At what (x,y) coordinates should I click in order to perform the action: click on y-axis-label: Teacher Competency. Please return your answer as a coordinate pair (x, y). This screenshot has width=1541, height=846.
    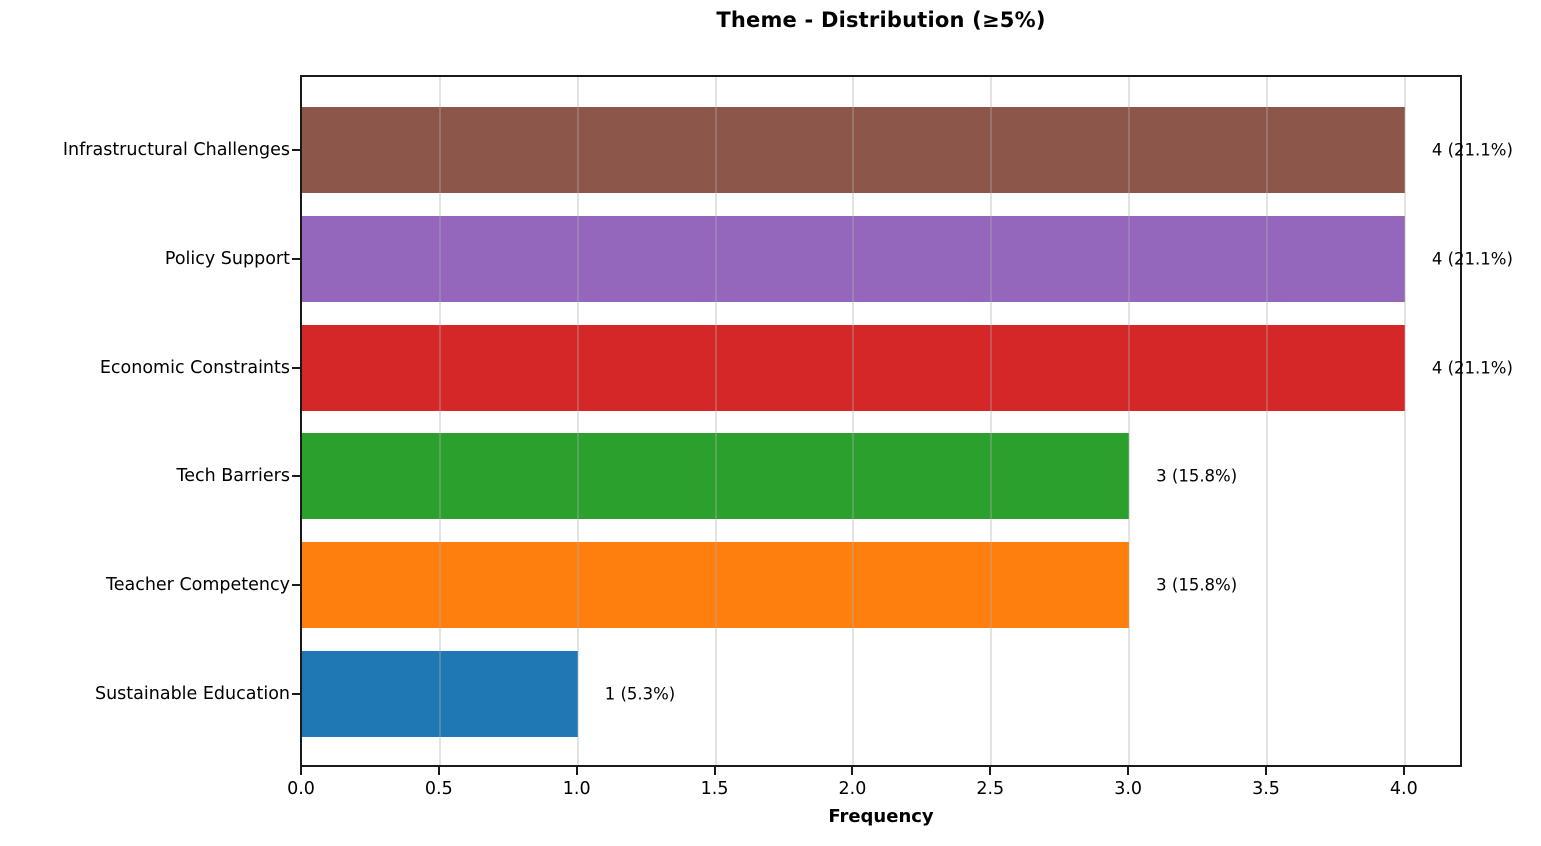
    Looking at the image, I should click on (198, 585).